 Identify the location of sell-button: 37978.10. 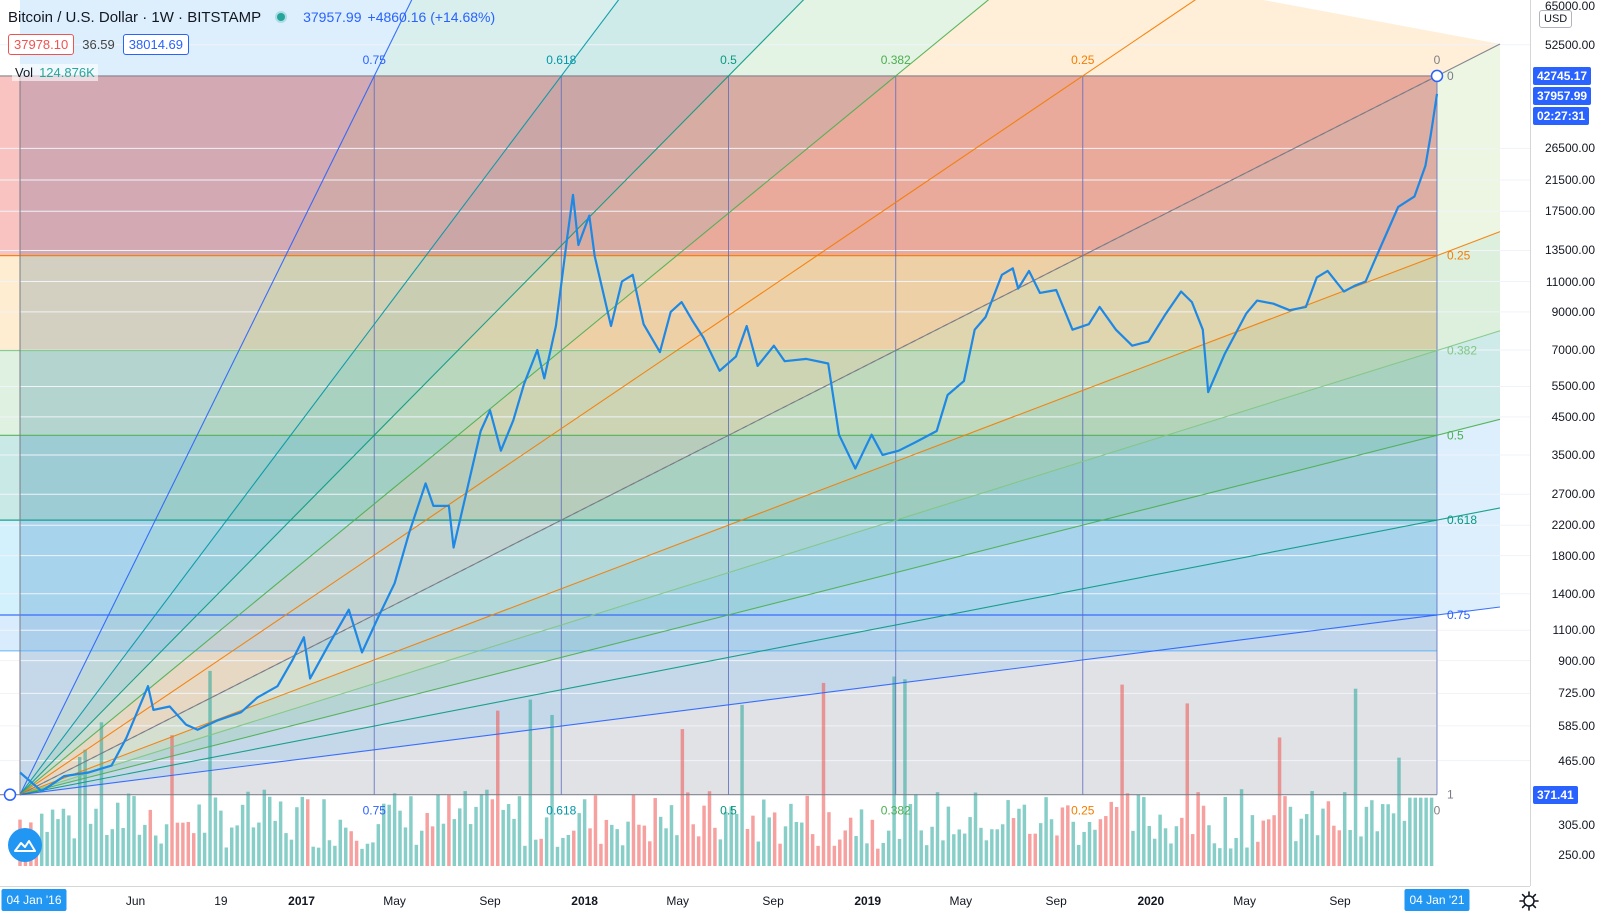
(41, 44).